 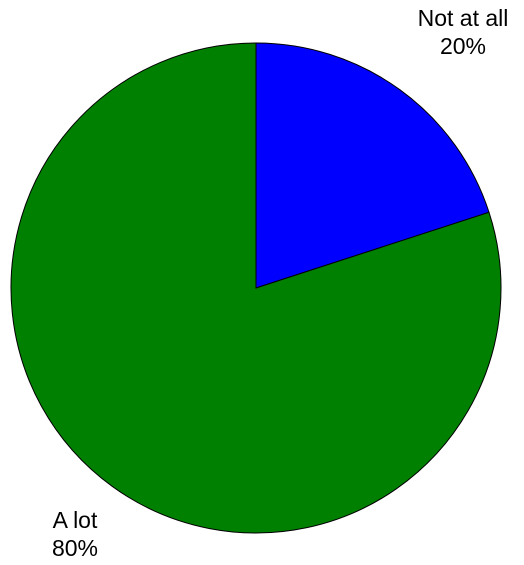 I want to click on slice-label: Not at all, so click(x=463, y=18).